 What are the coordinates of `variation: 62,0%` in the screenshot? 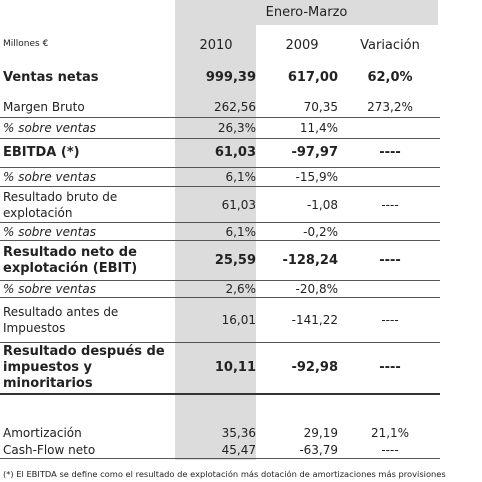 It's located at (390, 77).